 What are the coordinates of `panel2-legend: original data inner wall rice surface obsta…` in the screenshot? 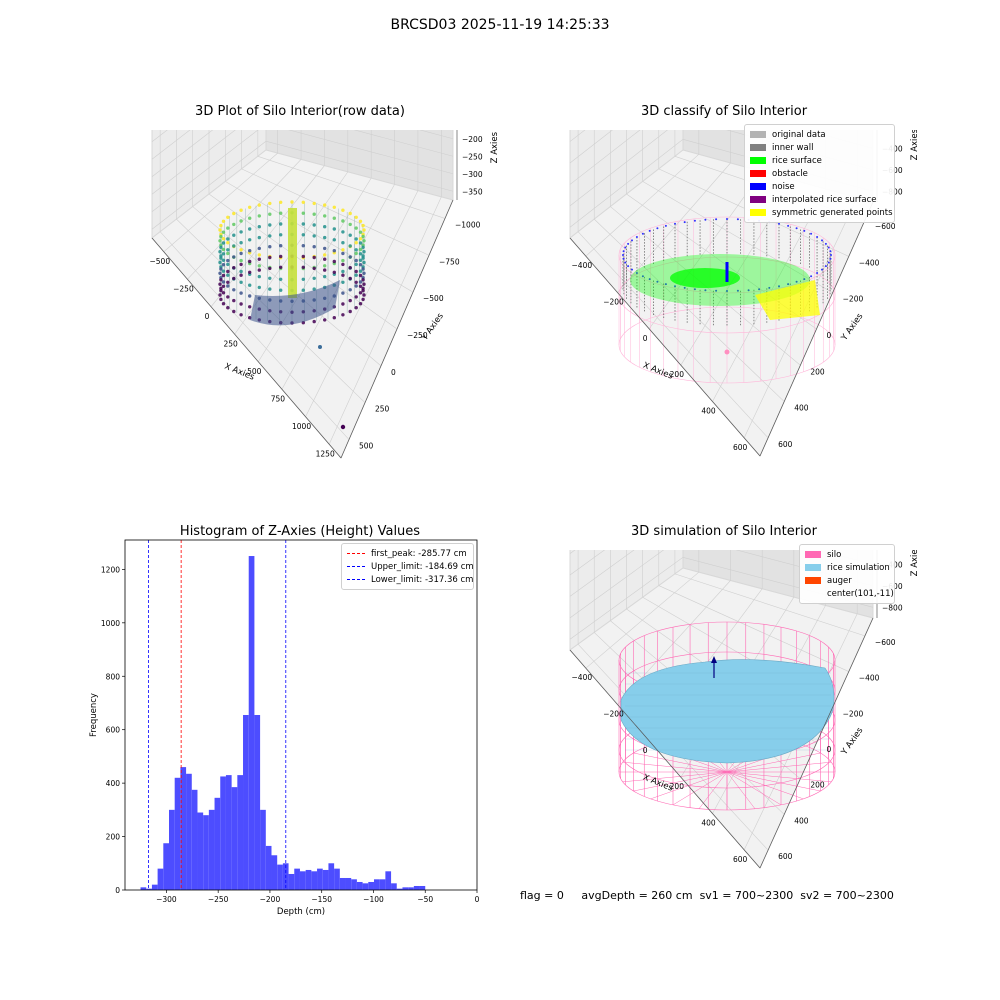 It's located at (819, 173).